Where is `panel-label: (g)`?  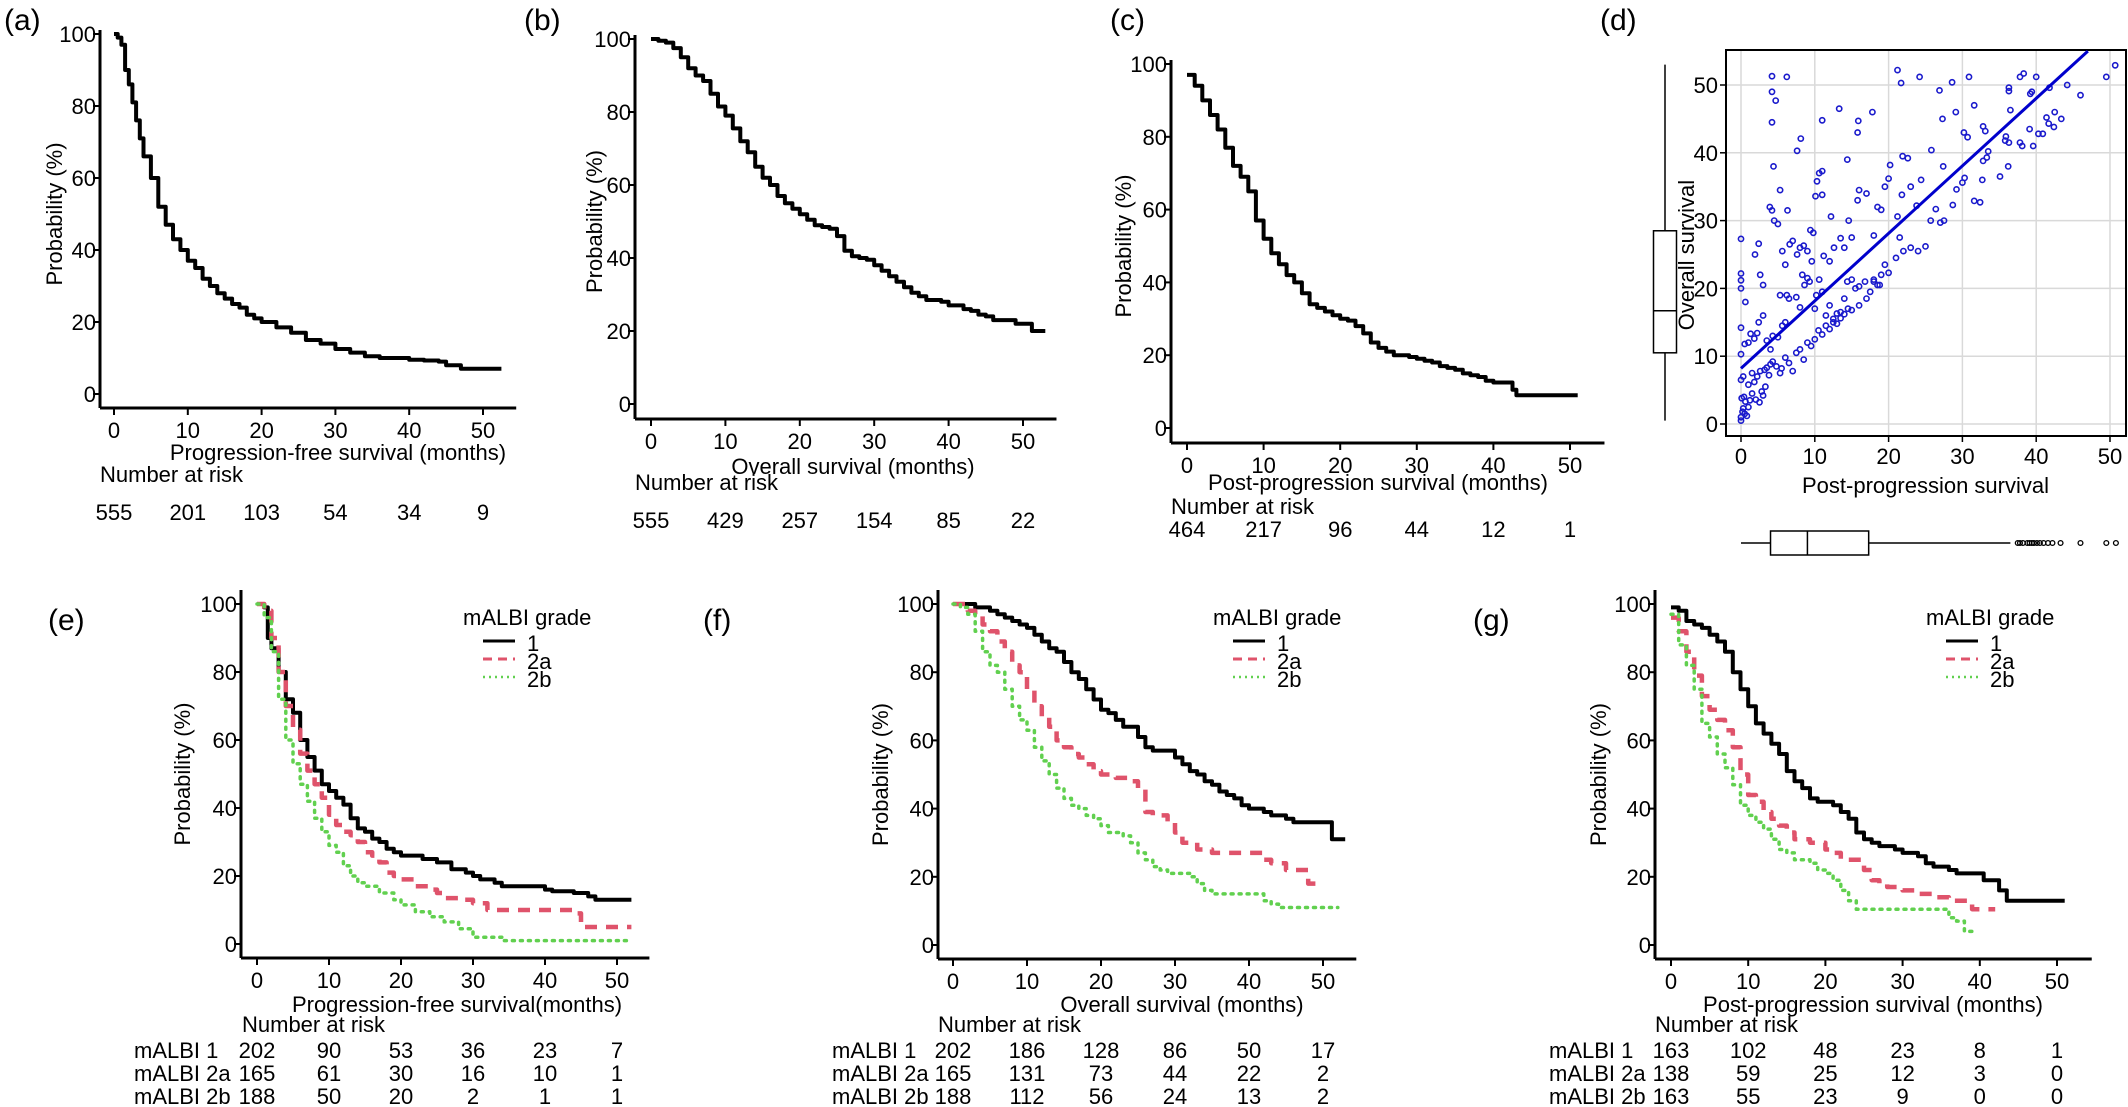 panel-label: (g) is located at coordinates (1491, 620).